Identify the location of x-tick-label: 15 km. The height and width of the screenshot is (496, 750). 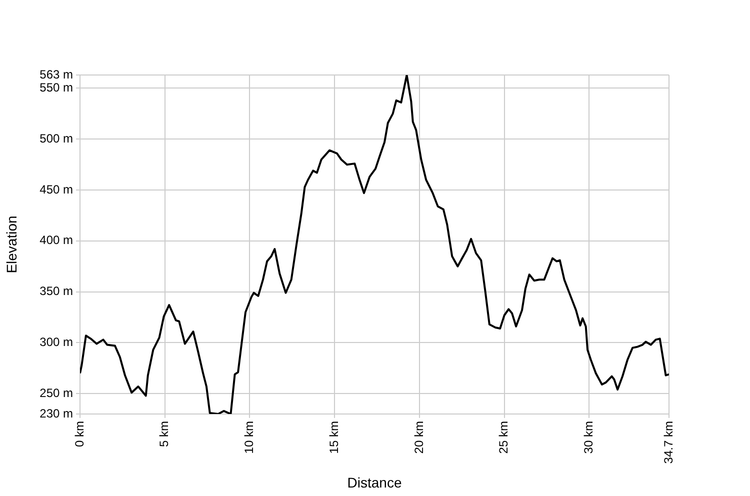
(333, 437).